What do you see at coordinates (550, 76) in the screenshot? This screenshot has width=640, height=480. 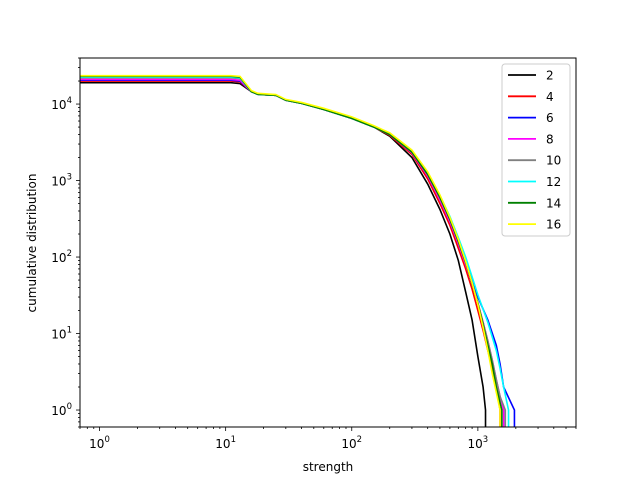 I see `legend-label-2: 2` at bounding box center [550, 76].